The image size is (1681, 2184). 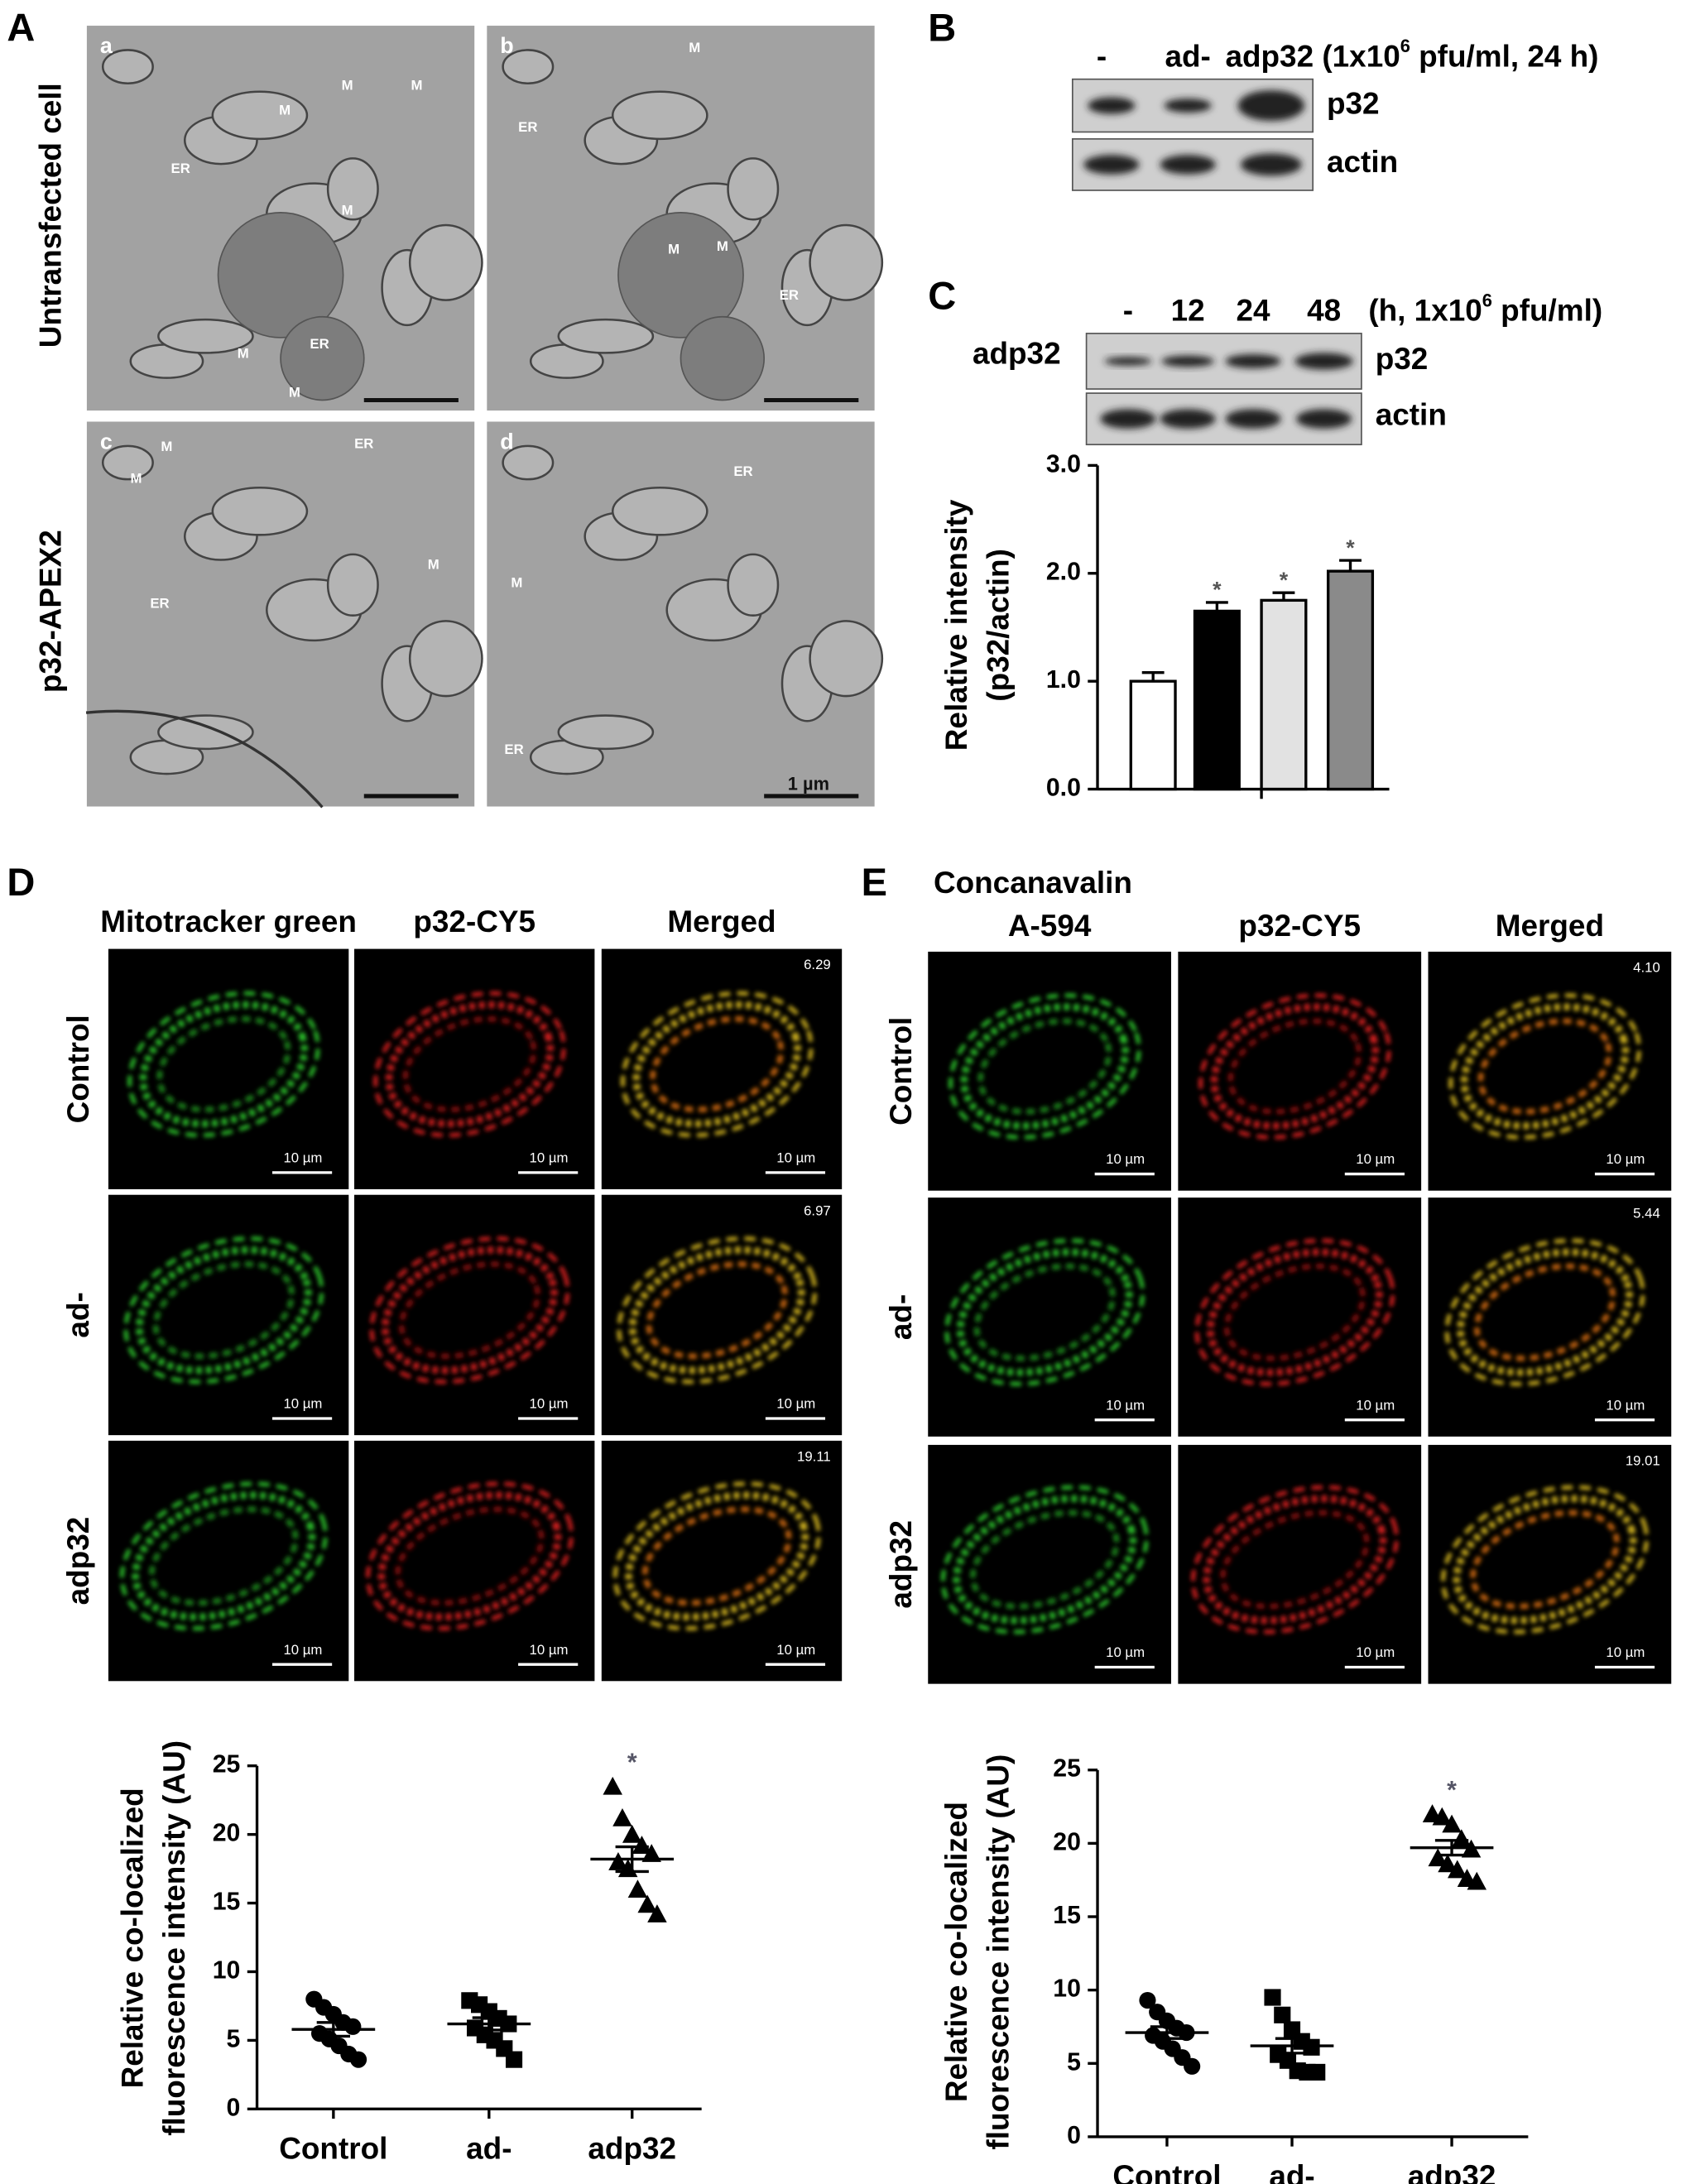 What do you see at coordinates (1067, 1915) in the screenshot?
I see `y-tick-label: 15` at bounding box center [1067, 1915].